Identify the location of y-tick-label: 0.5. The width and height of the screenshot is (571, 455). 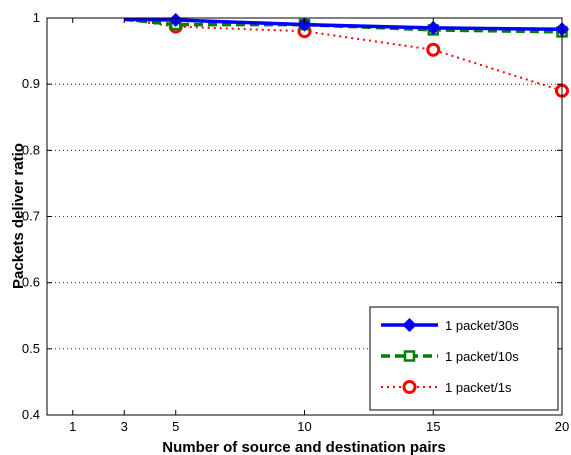
(31, 348).